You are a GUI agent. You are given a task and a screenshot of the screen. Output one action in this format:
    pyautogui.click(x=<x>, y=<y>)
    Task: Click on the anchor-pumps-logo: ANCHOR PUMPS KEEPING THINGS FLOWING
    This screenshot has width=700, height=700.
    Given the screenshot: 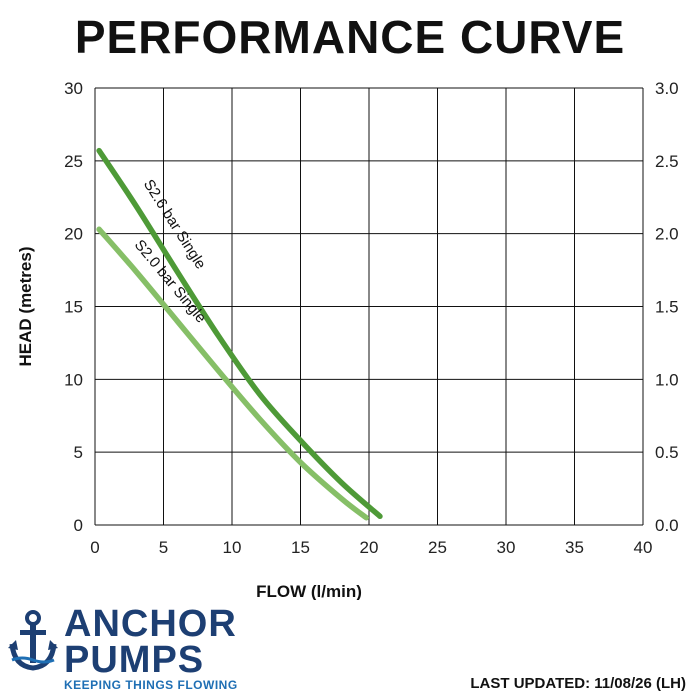 What is the action you would take?
    pyautogui.click(x=158, y=650)
    